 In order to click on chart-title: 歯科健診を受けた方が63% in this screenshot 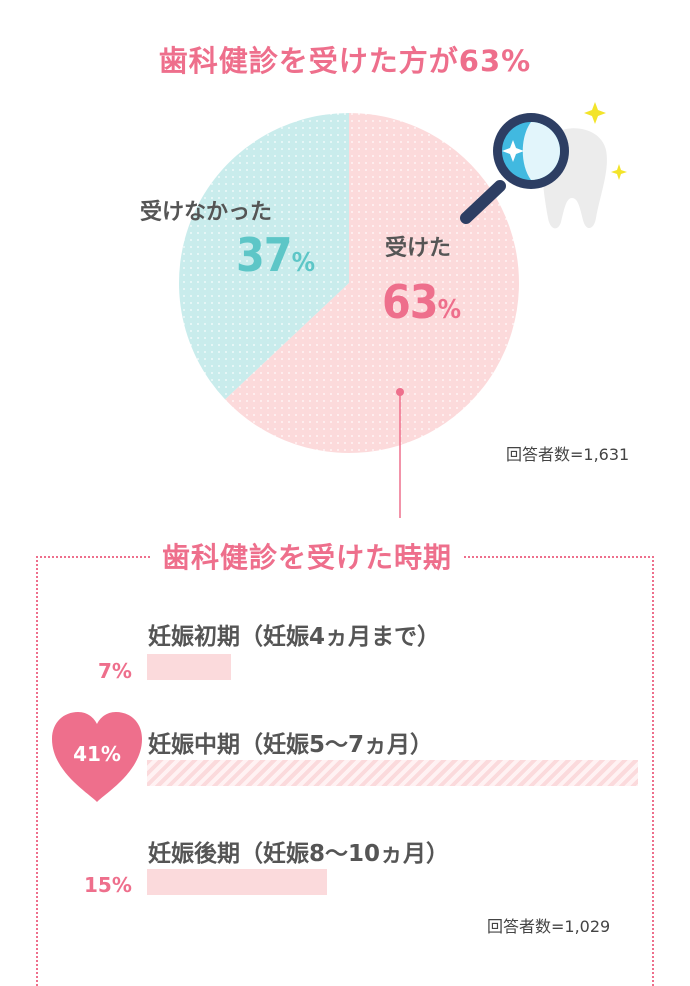, I will do `click(345, 61)`.